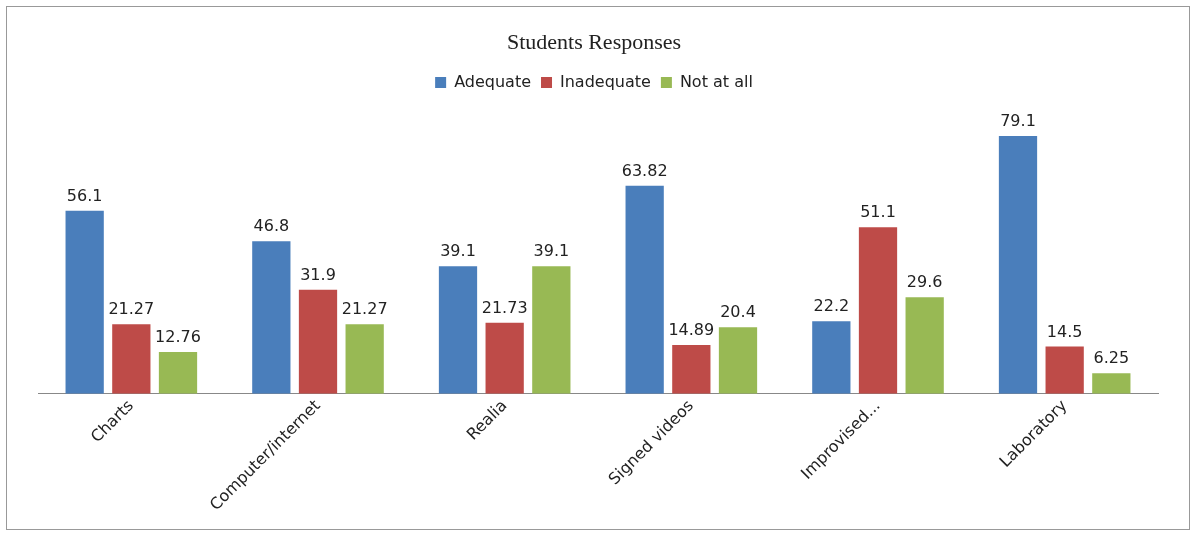 The image size is (1198, 538). What do you see at coordinates (493, 81) in the screenshot?
I see `legend-label: Adequate` at bounding box center [493, 81].